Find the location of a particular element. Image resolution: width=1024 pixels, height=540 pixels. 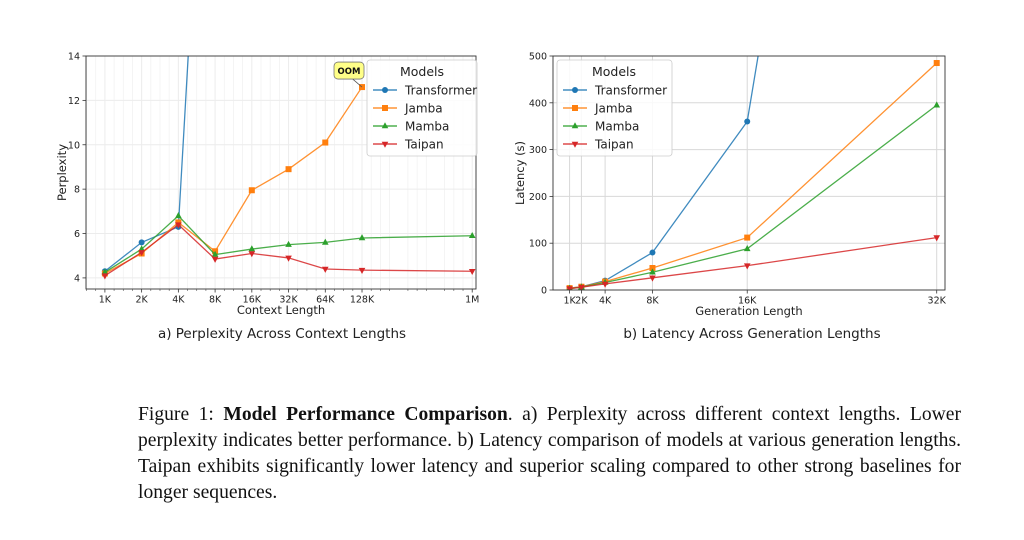

y-tick-label: 300 is located at coordinates (538, 150).